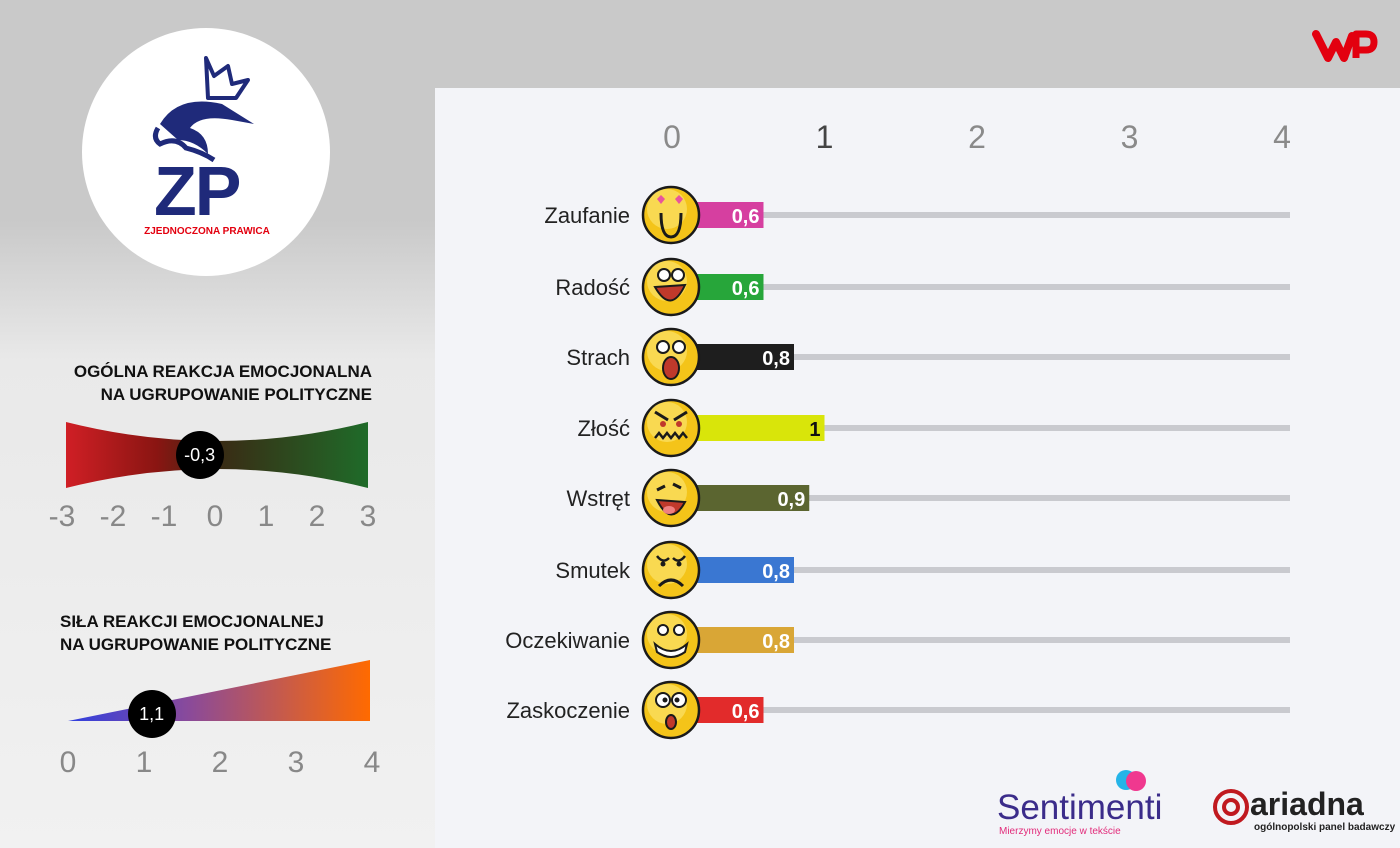 This screenshot has height=848, width=1400. I want to click on sentimenti-name: Sentimenti, so click(1080, 807).